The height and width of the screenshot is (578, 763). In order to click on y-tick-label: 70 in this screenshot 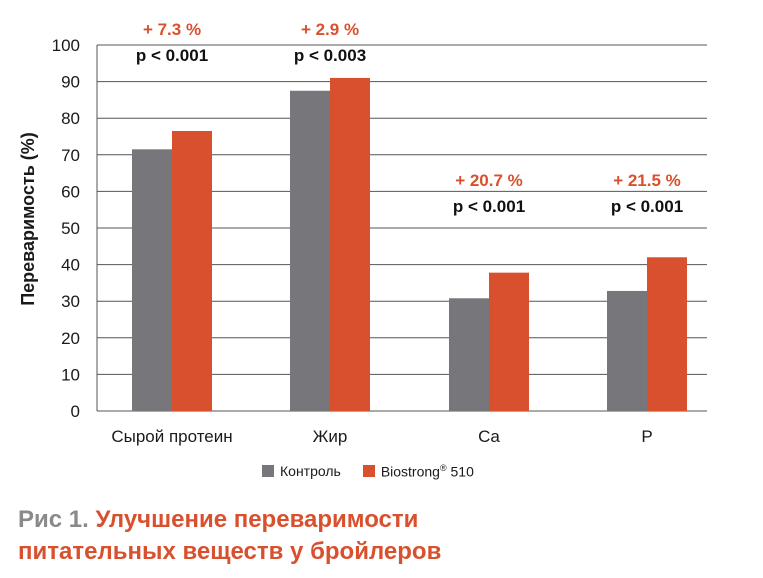, I will do `click(70, 155)`.